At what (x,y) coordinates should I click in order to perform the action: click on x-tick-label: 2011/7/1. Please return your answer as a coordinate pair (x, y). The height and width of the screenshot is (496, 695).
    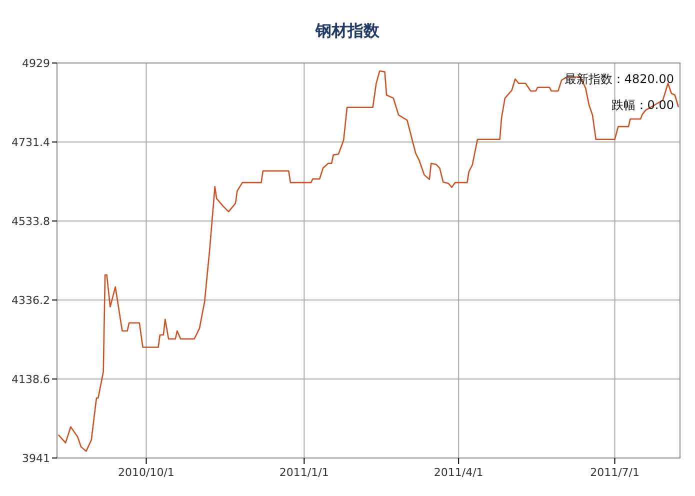
    Looking at the image, I should click on (615, 472).